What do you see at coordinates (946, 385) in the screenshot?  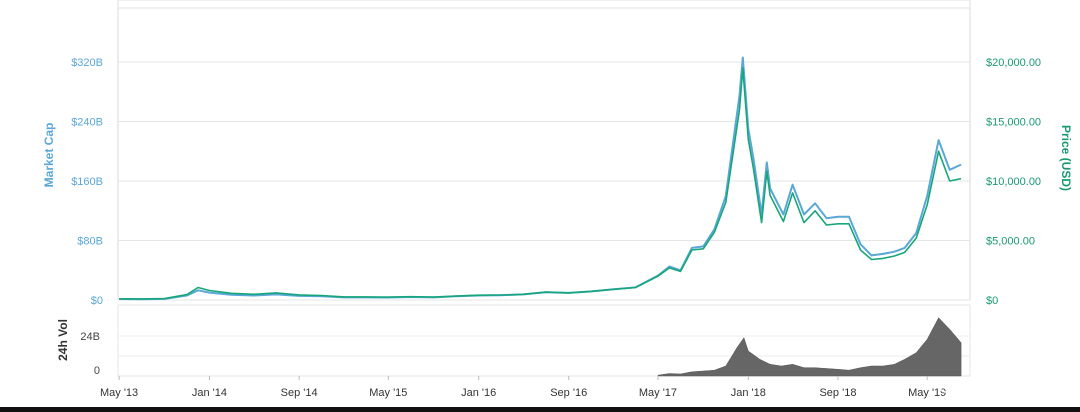 I see `camera-icon` at bounding box center [946, 385].